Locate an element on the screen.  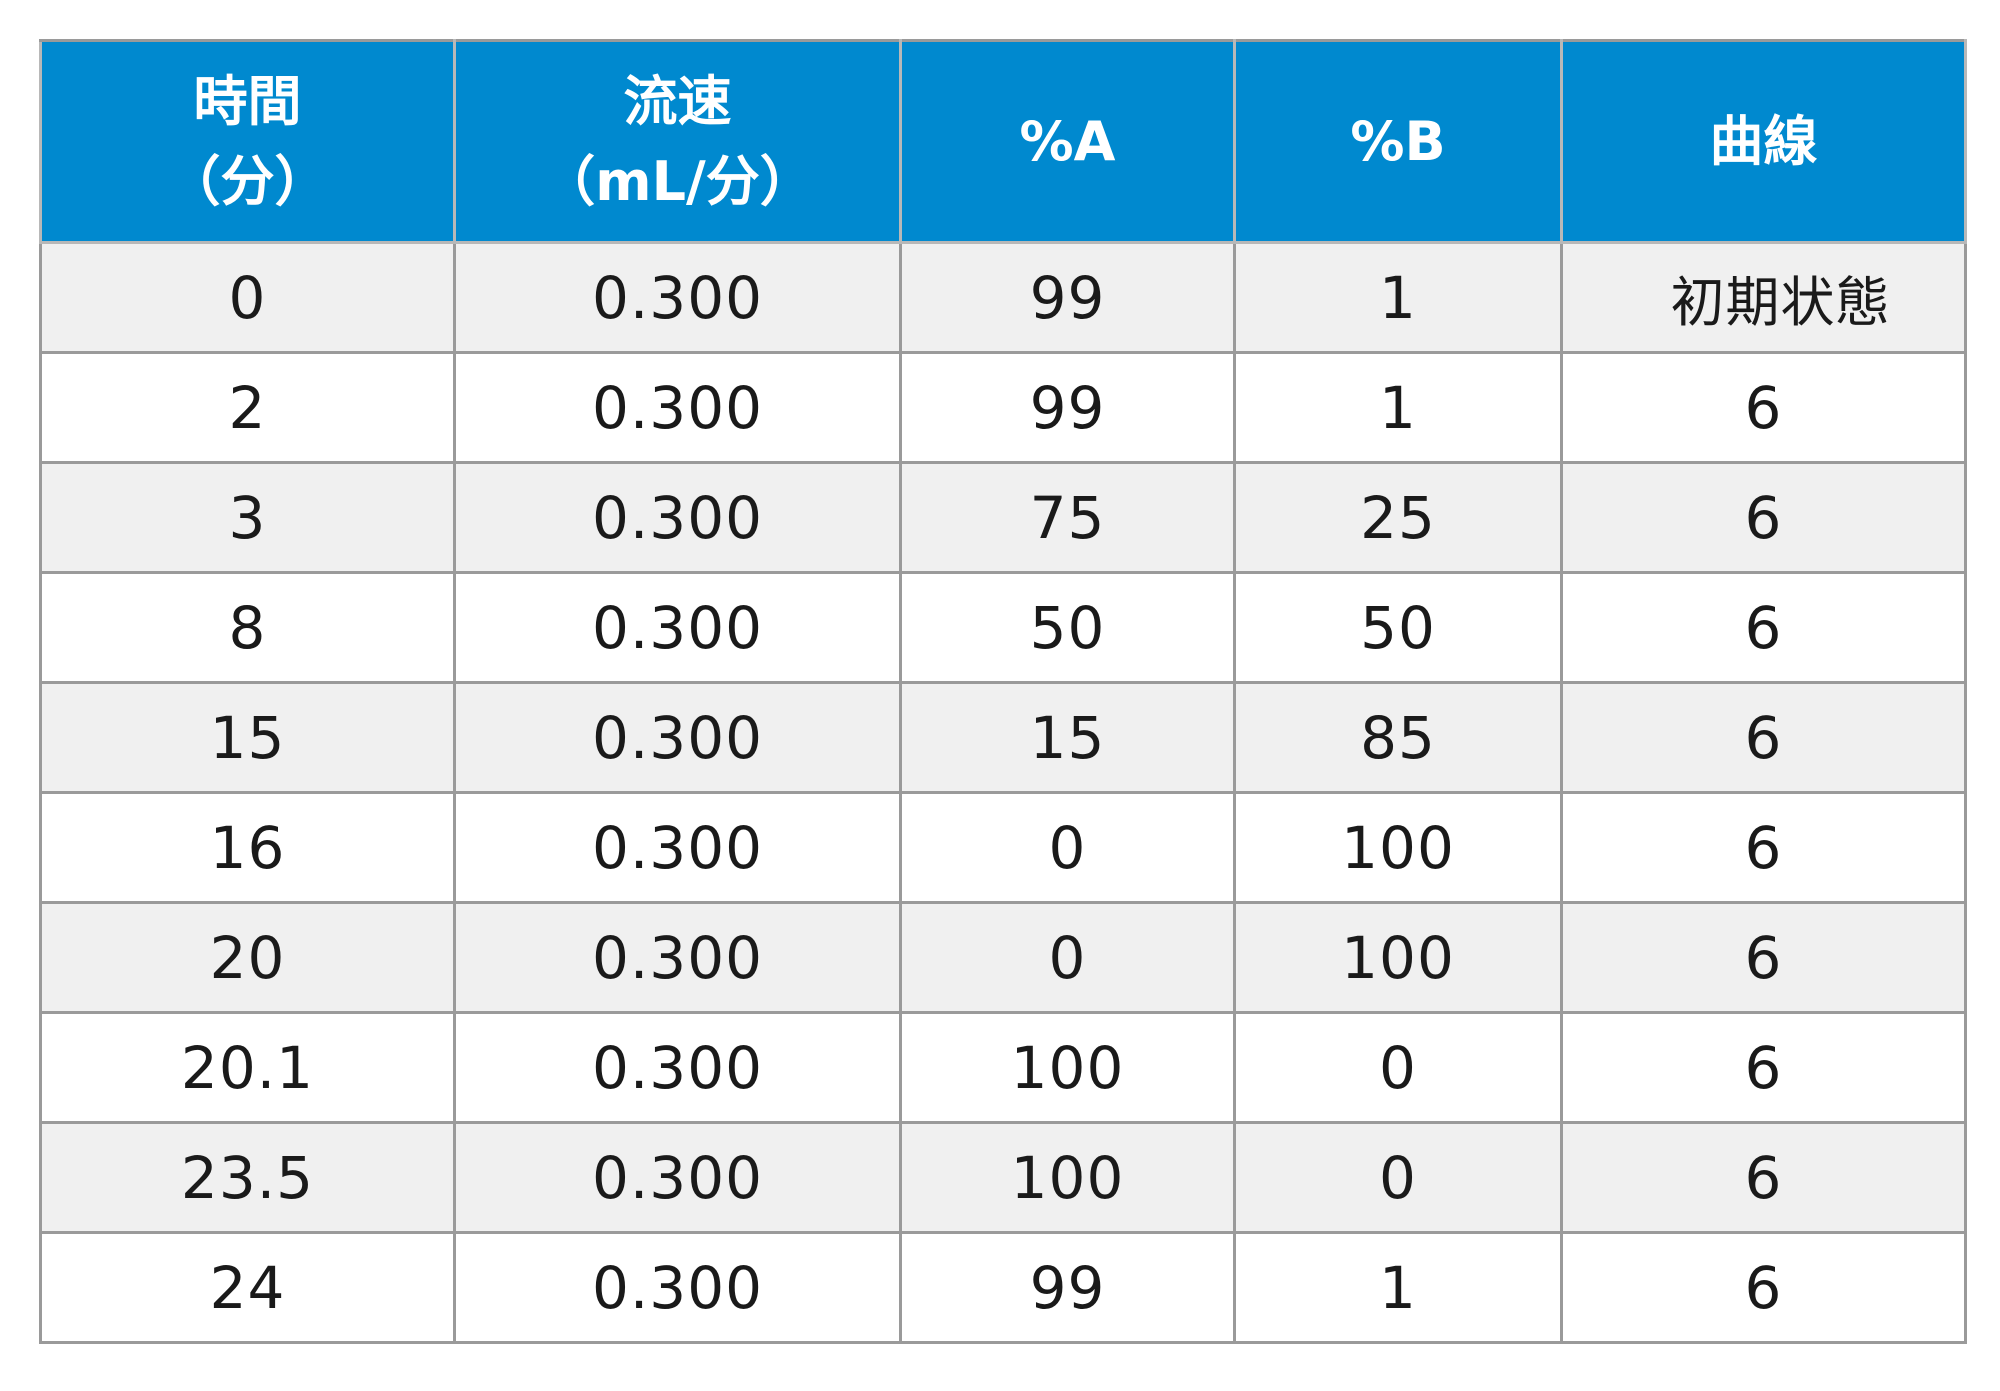
header-percent-b-label: %B is located at coordinates (1398, 141).